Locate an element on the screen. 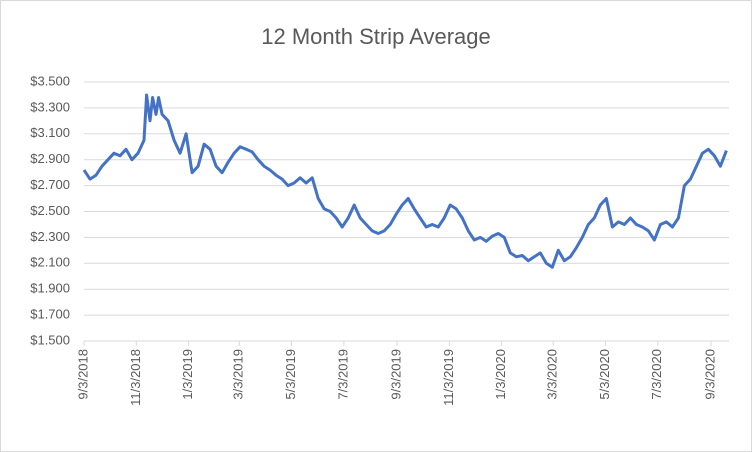 Image resolution: width=752 pixels, height=452 pixels. x-tick-label: 9/3/2019 is located at coordinates (396, 374).